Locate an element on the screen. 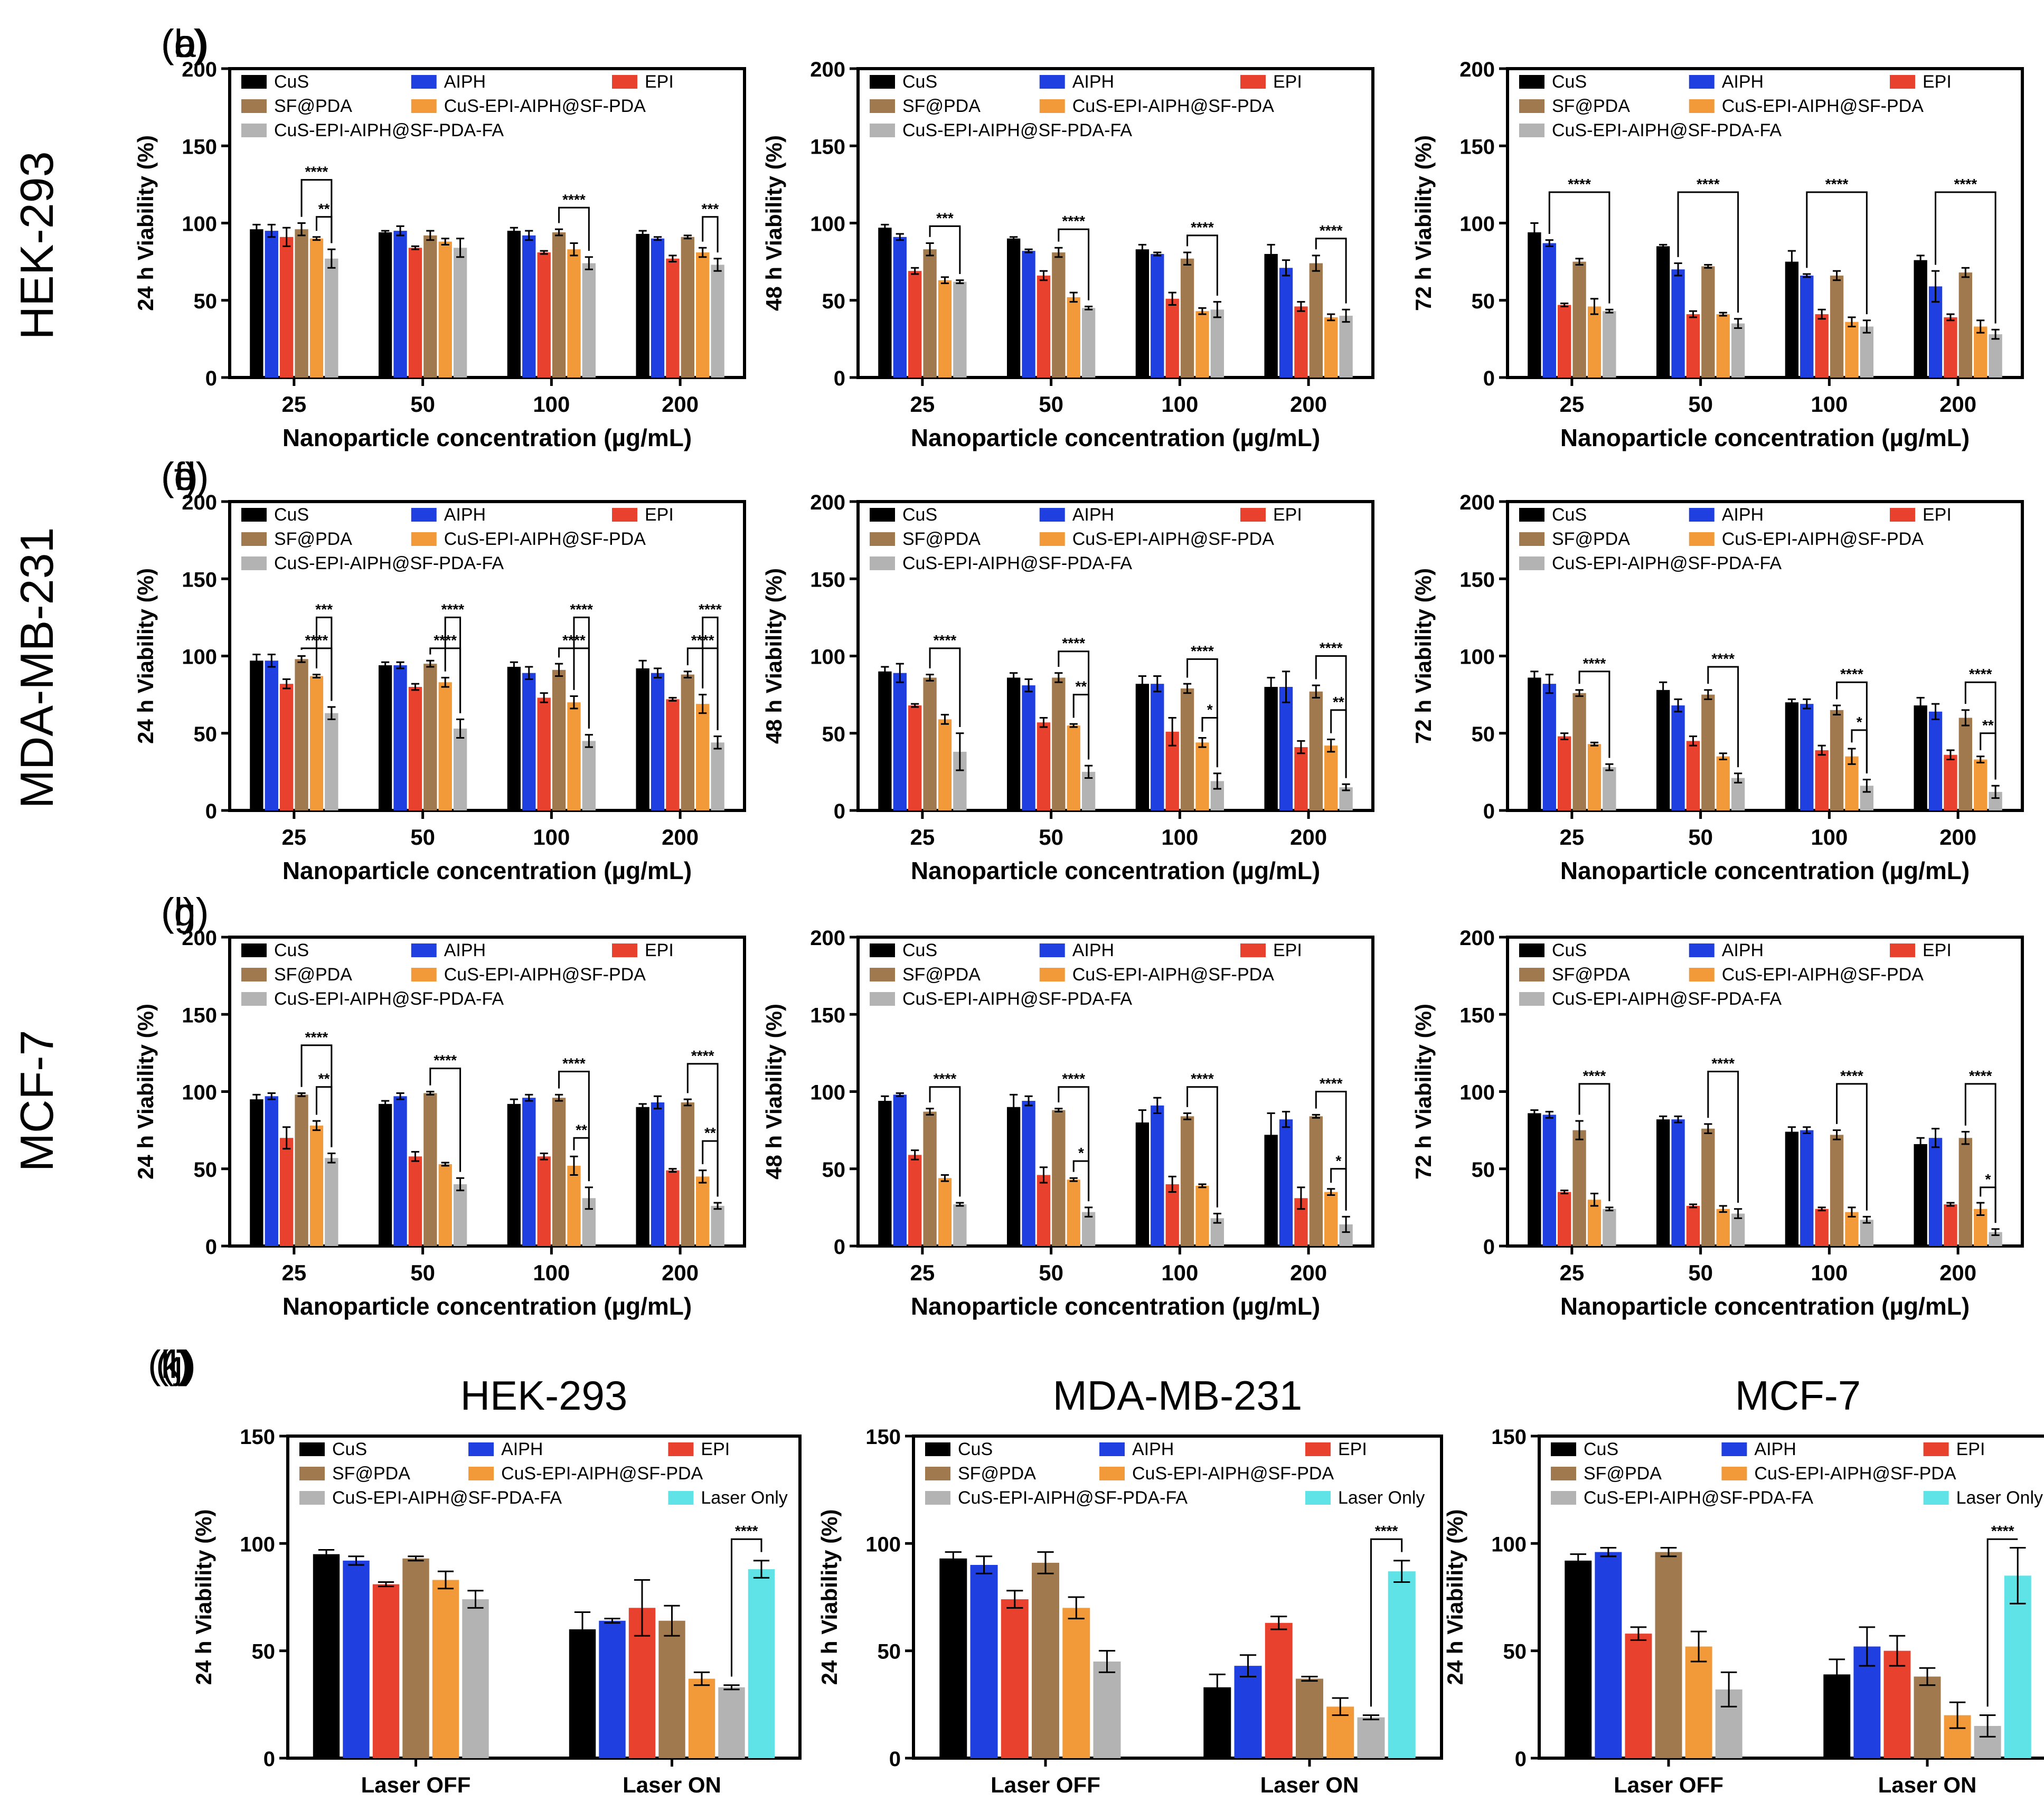  row-labels: HEK-293 MDA-MB-231 MCF-7 is located at coordinates (37, 661).